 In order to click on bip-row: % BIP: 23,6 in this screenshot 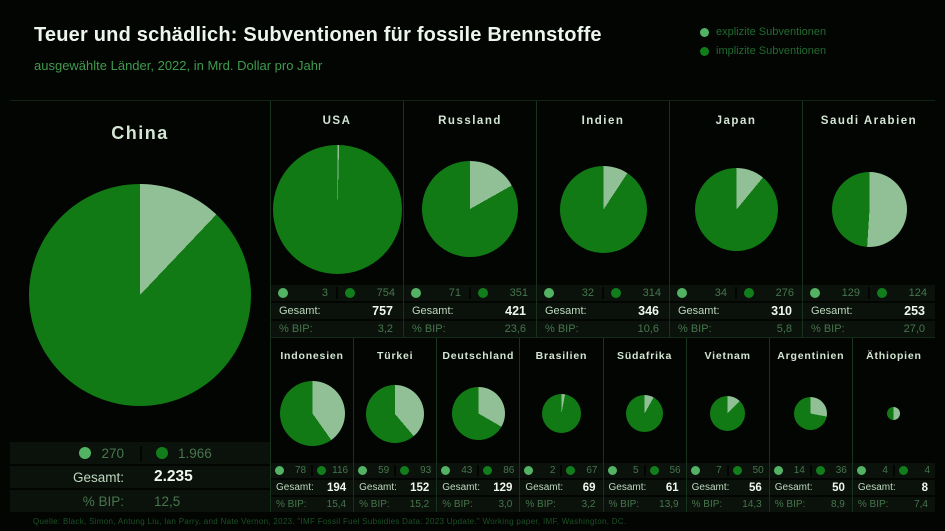, I will do `click(470, 329)`.